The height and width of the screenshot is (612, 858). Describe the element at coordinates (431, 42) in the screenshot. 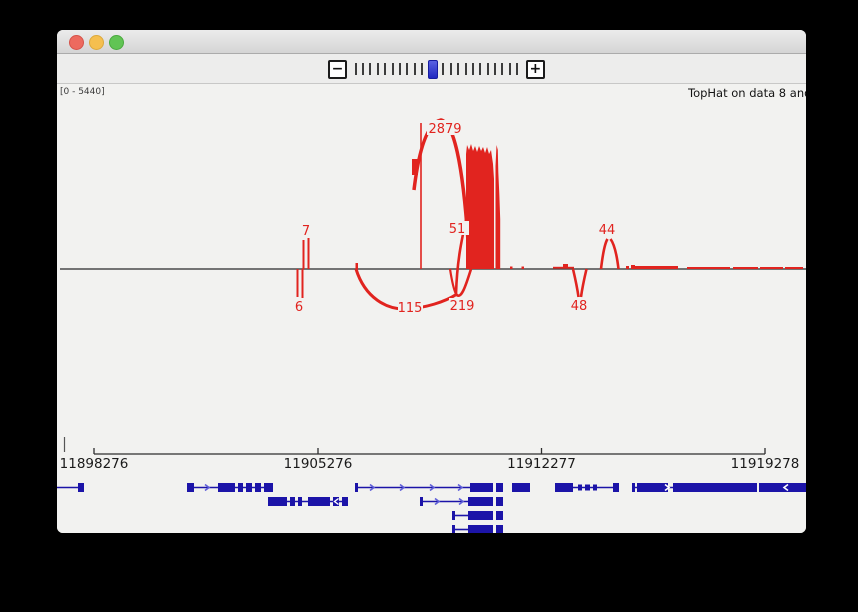

I see `titlebar` at that location.